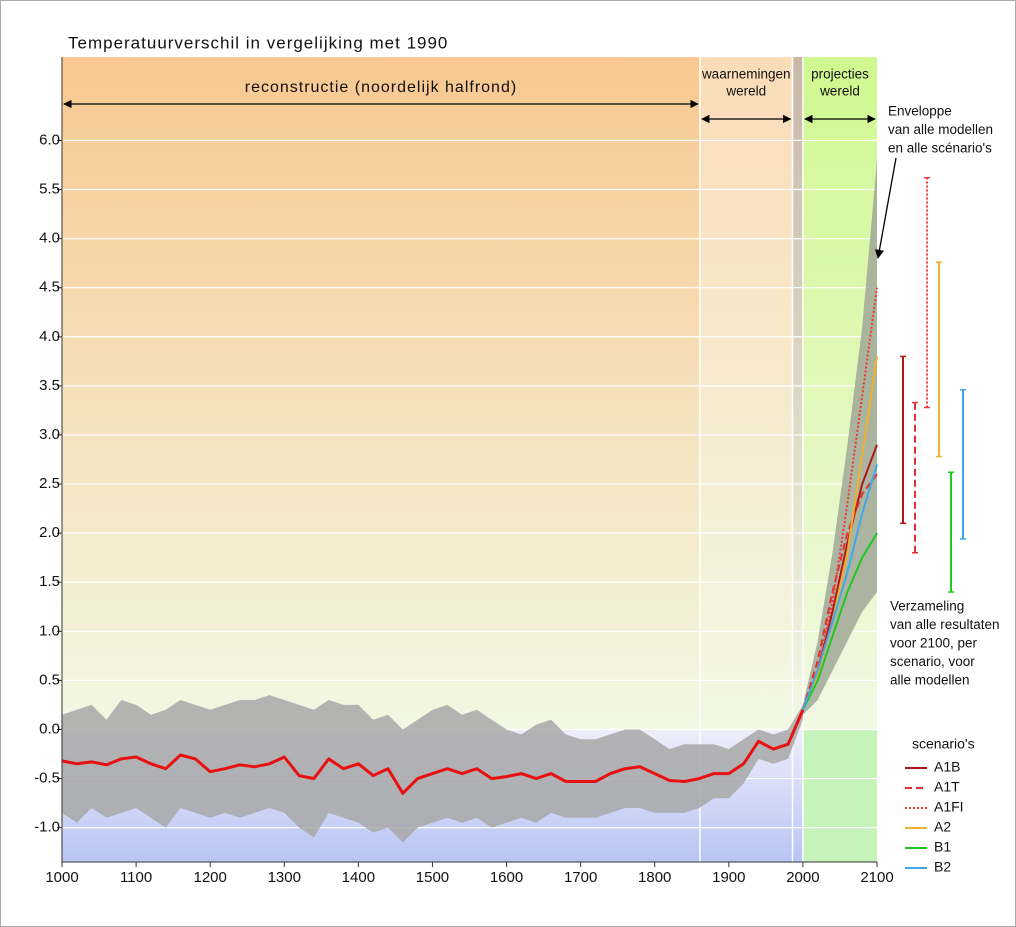 The image size is (1016, 927). What do you see at coordinates (49, 188) in the screenshot?
I see `y-tick-label: 5.5` at bounding box center [49, 188].